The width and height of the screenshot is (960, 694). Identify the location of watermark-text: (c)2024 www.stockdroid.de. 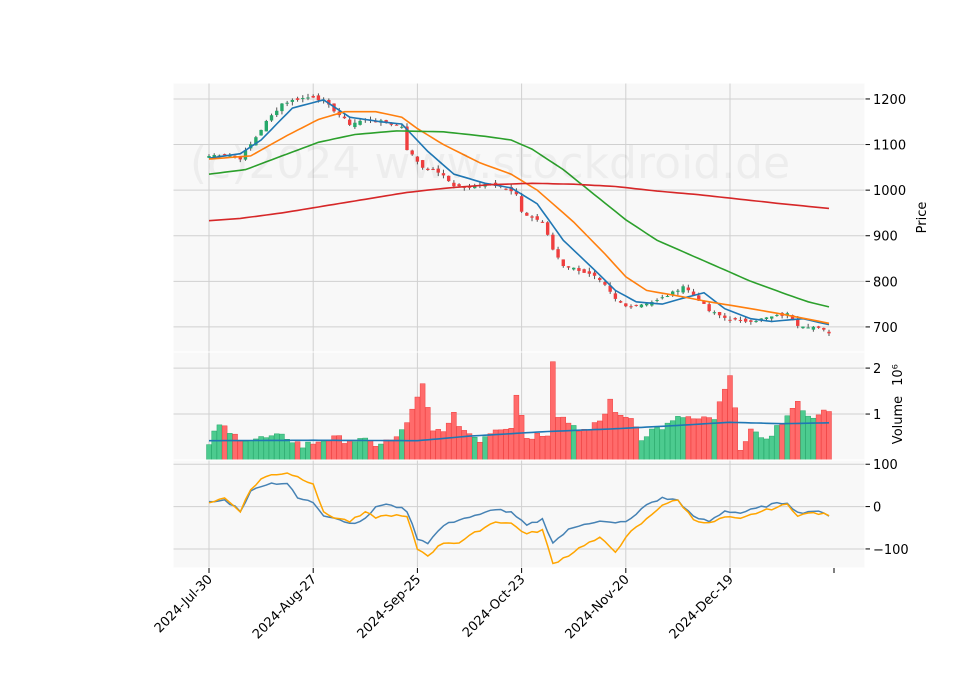
(490, 163).